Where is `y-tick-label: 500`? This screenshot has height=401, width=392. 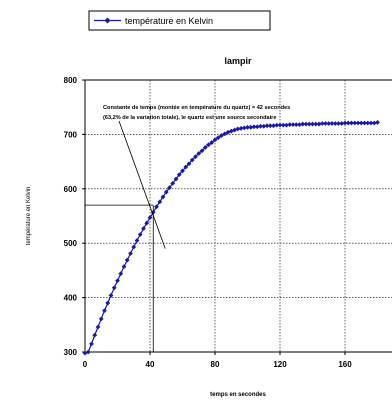
y-tick-label: 500 is located at coordinates (71, 243).